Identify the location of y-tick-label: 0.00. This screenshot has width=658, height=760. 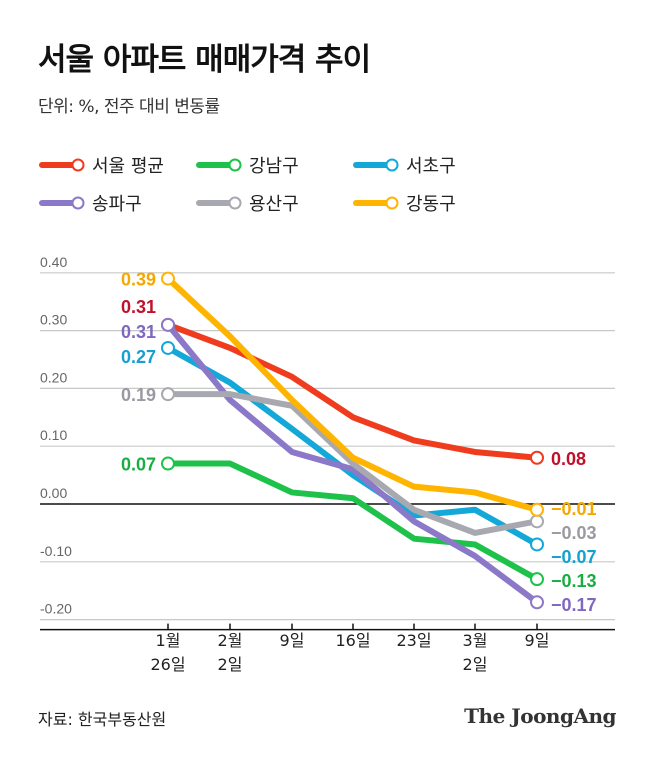
(53, 493).